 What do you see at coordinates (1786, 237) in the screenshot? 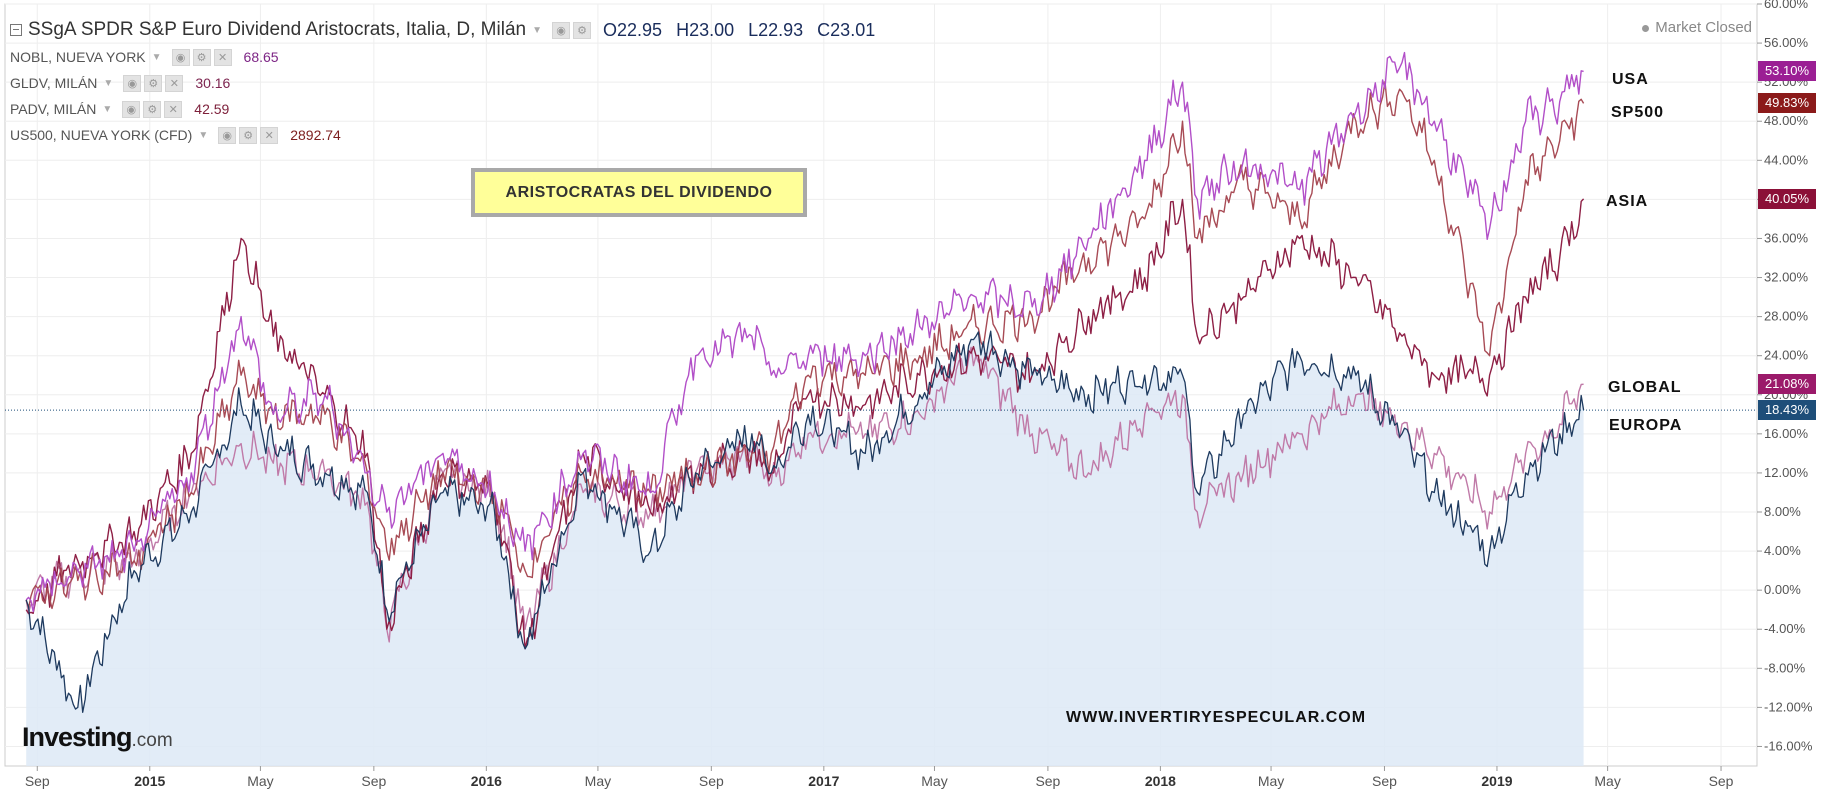
I see `y-tick-label: 36.00%` at bounding box center [1786, 237].